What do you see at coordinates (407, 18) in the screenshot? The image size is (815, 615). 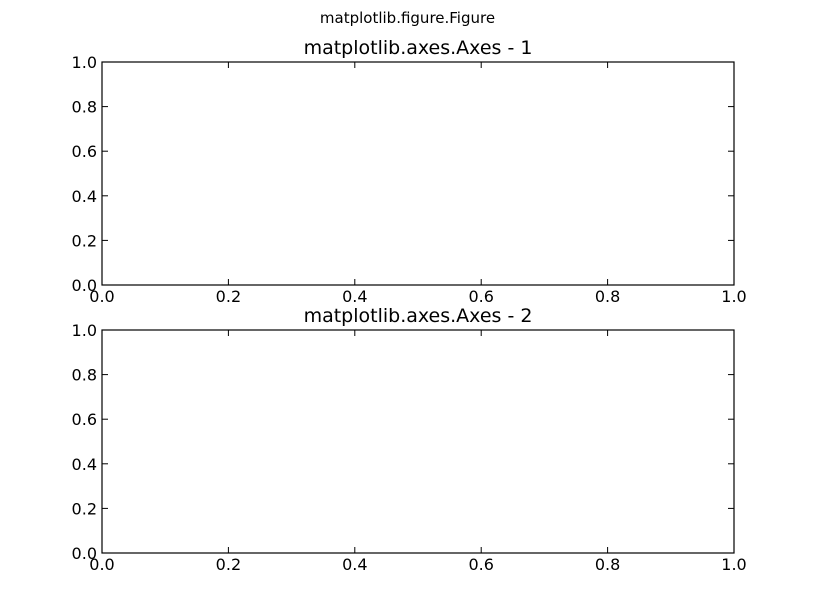 I see `figure-suptitle: matplotlib.figure.Figure` at bounding box center [407, 18].